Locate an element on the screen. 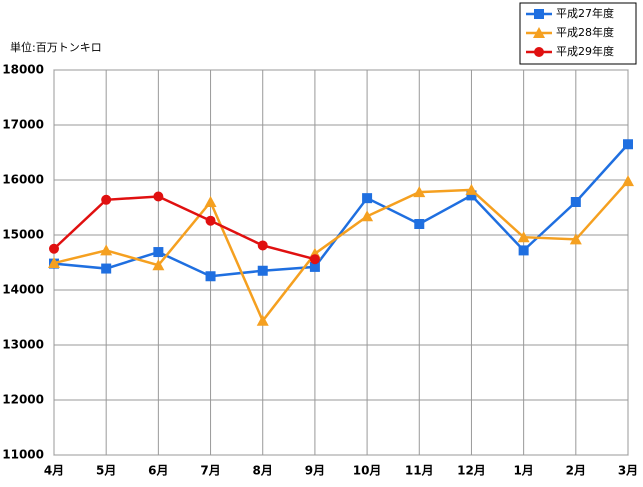 This screenshot has height=487, width=643. y-tick-label: 17000 is located at coordinates (23, 125).